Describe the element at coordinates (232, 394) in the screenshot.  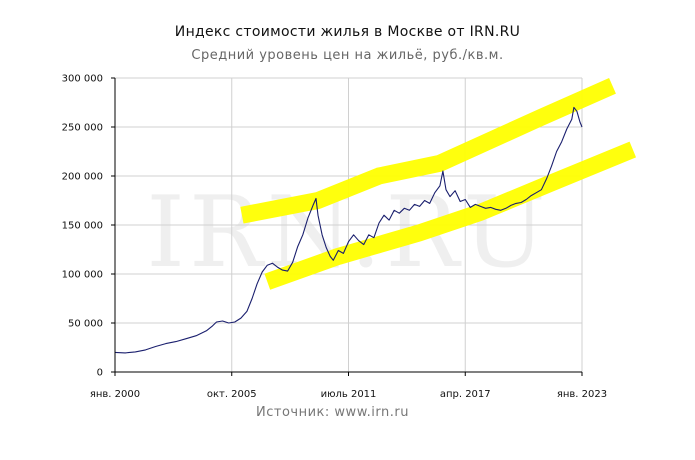
I see `x-tick-label: окт. 2005` at that location.